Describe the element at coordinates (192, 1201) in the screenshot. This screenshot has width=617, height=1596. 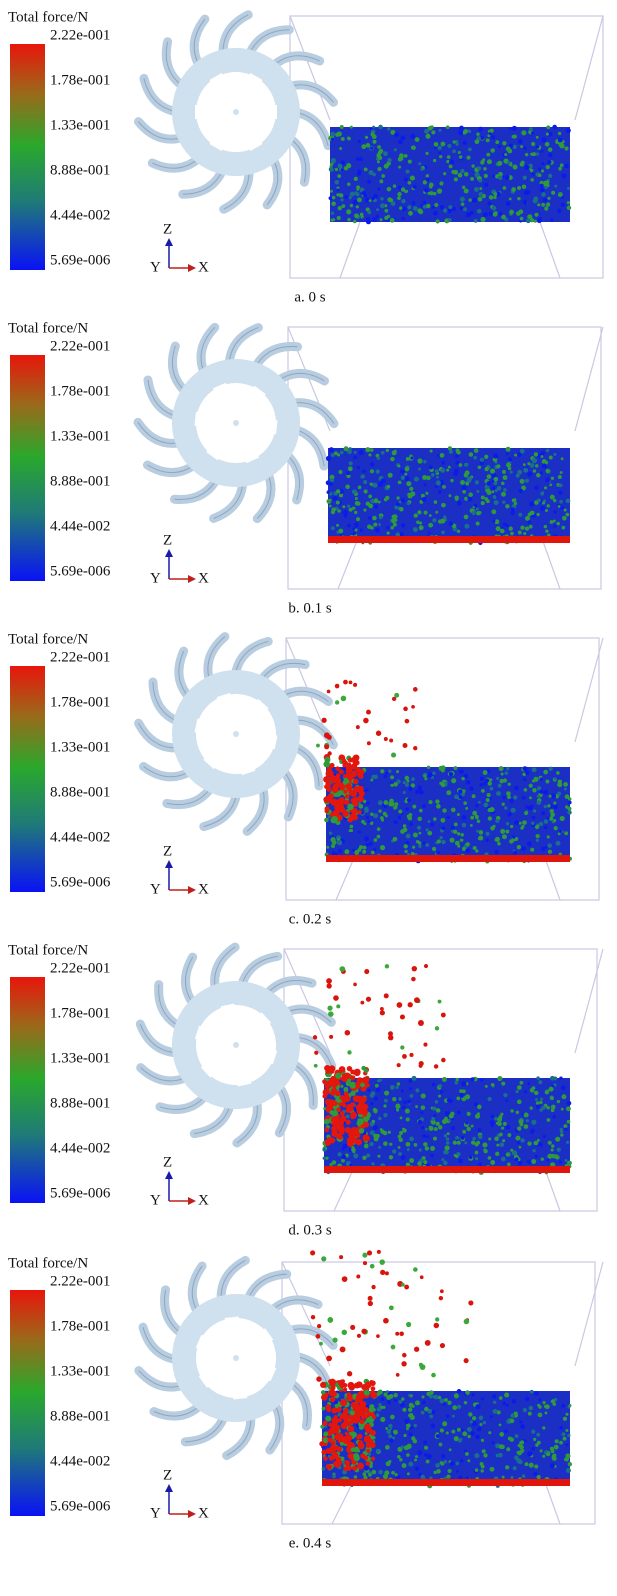
I see `axis-head` at that location.